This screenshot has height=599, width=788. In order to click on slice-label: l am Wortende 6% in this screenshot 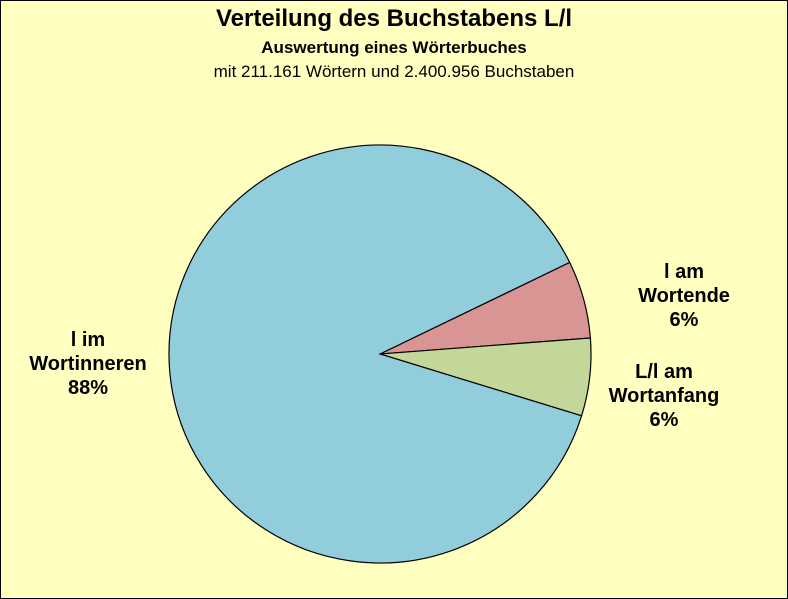, I will do `click(684, 296)`.